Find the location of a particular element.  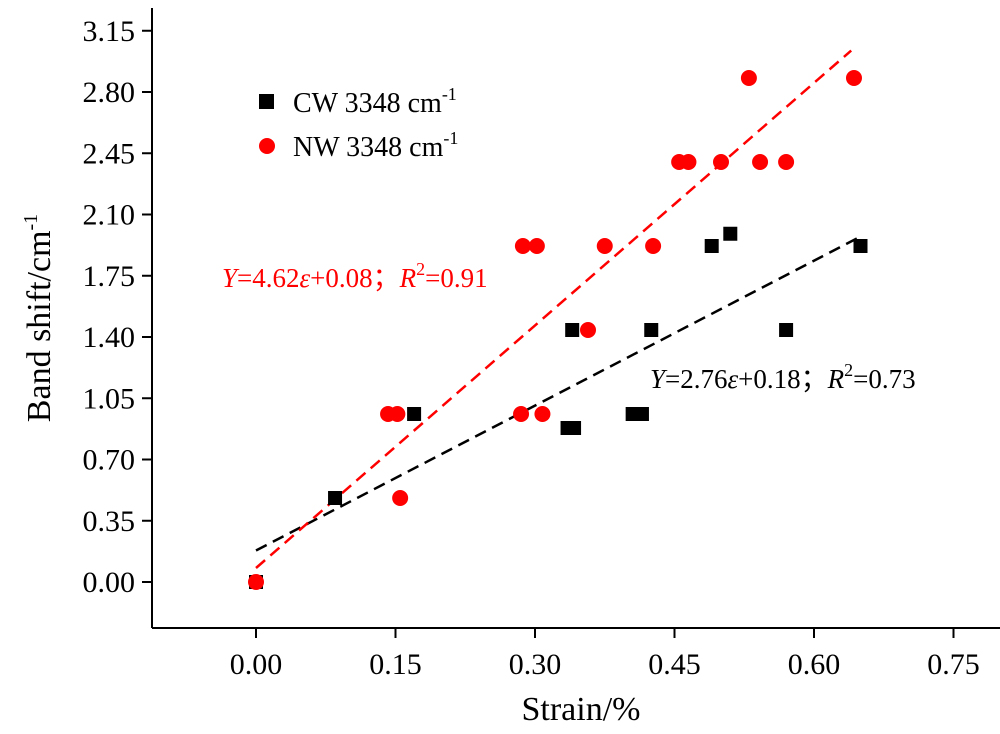

cw-eq-slope: =2.76 is located at coordinates (696, 379).